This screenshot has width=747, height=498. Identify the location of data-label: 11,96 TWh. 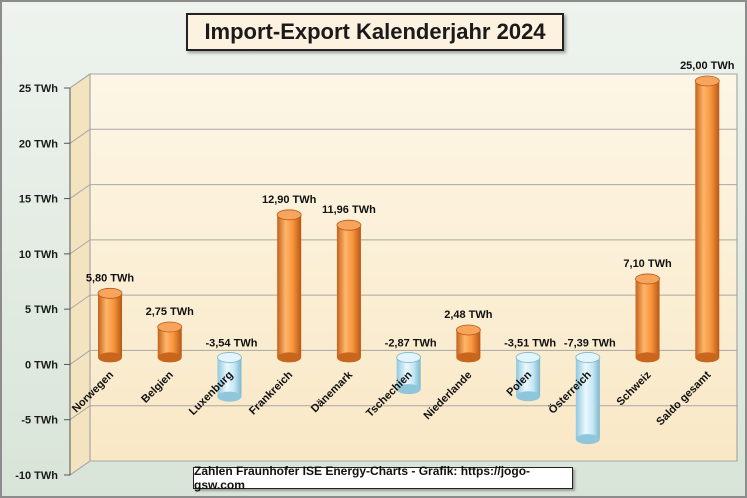
(349, 210).